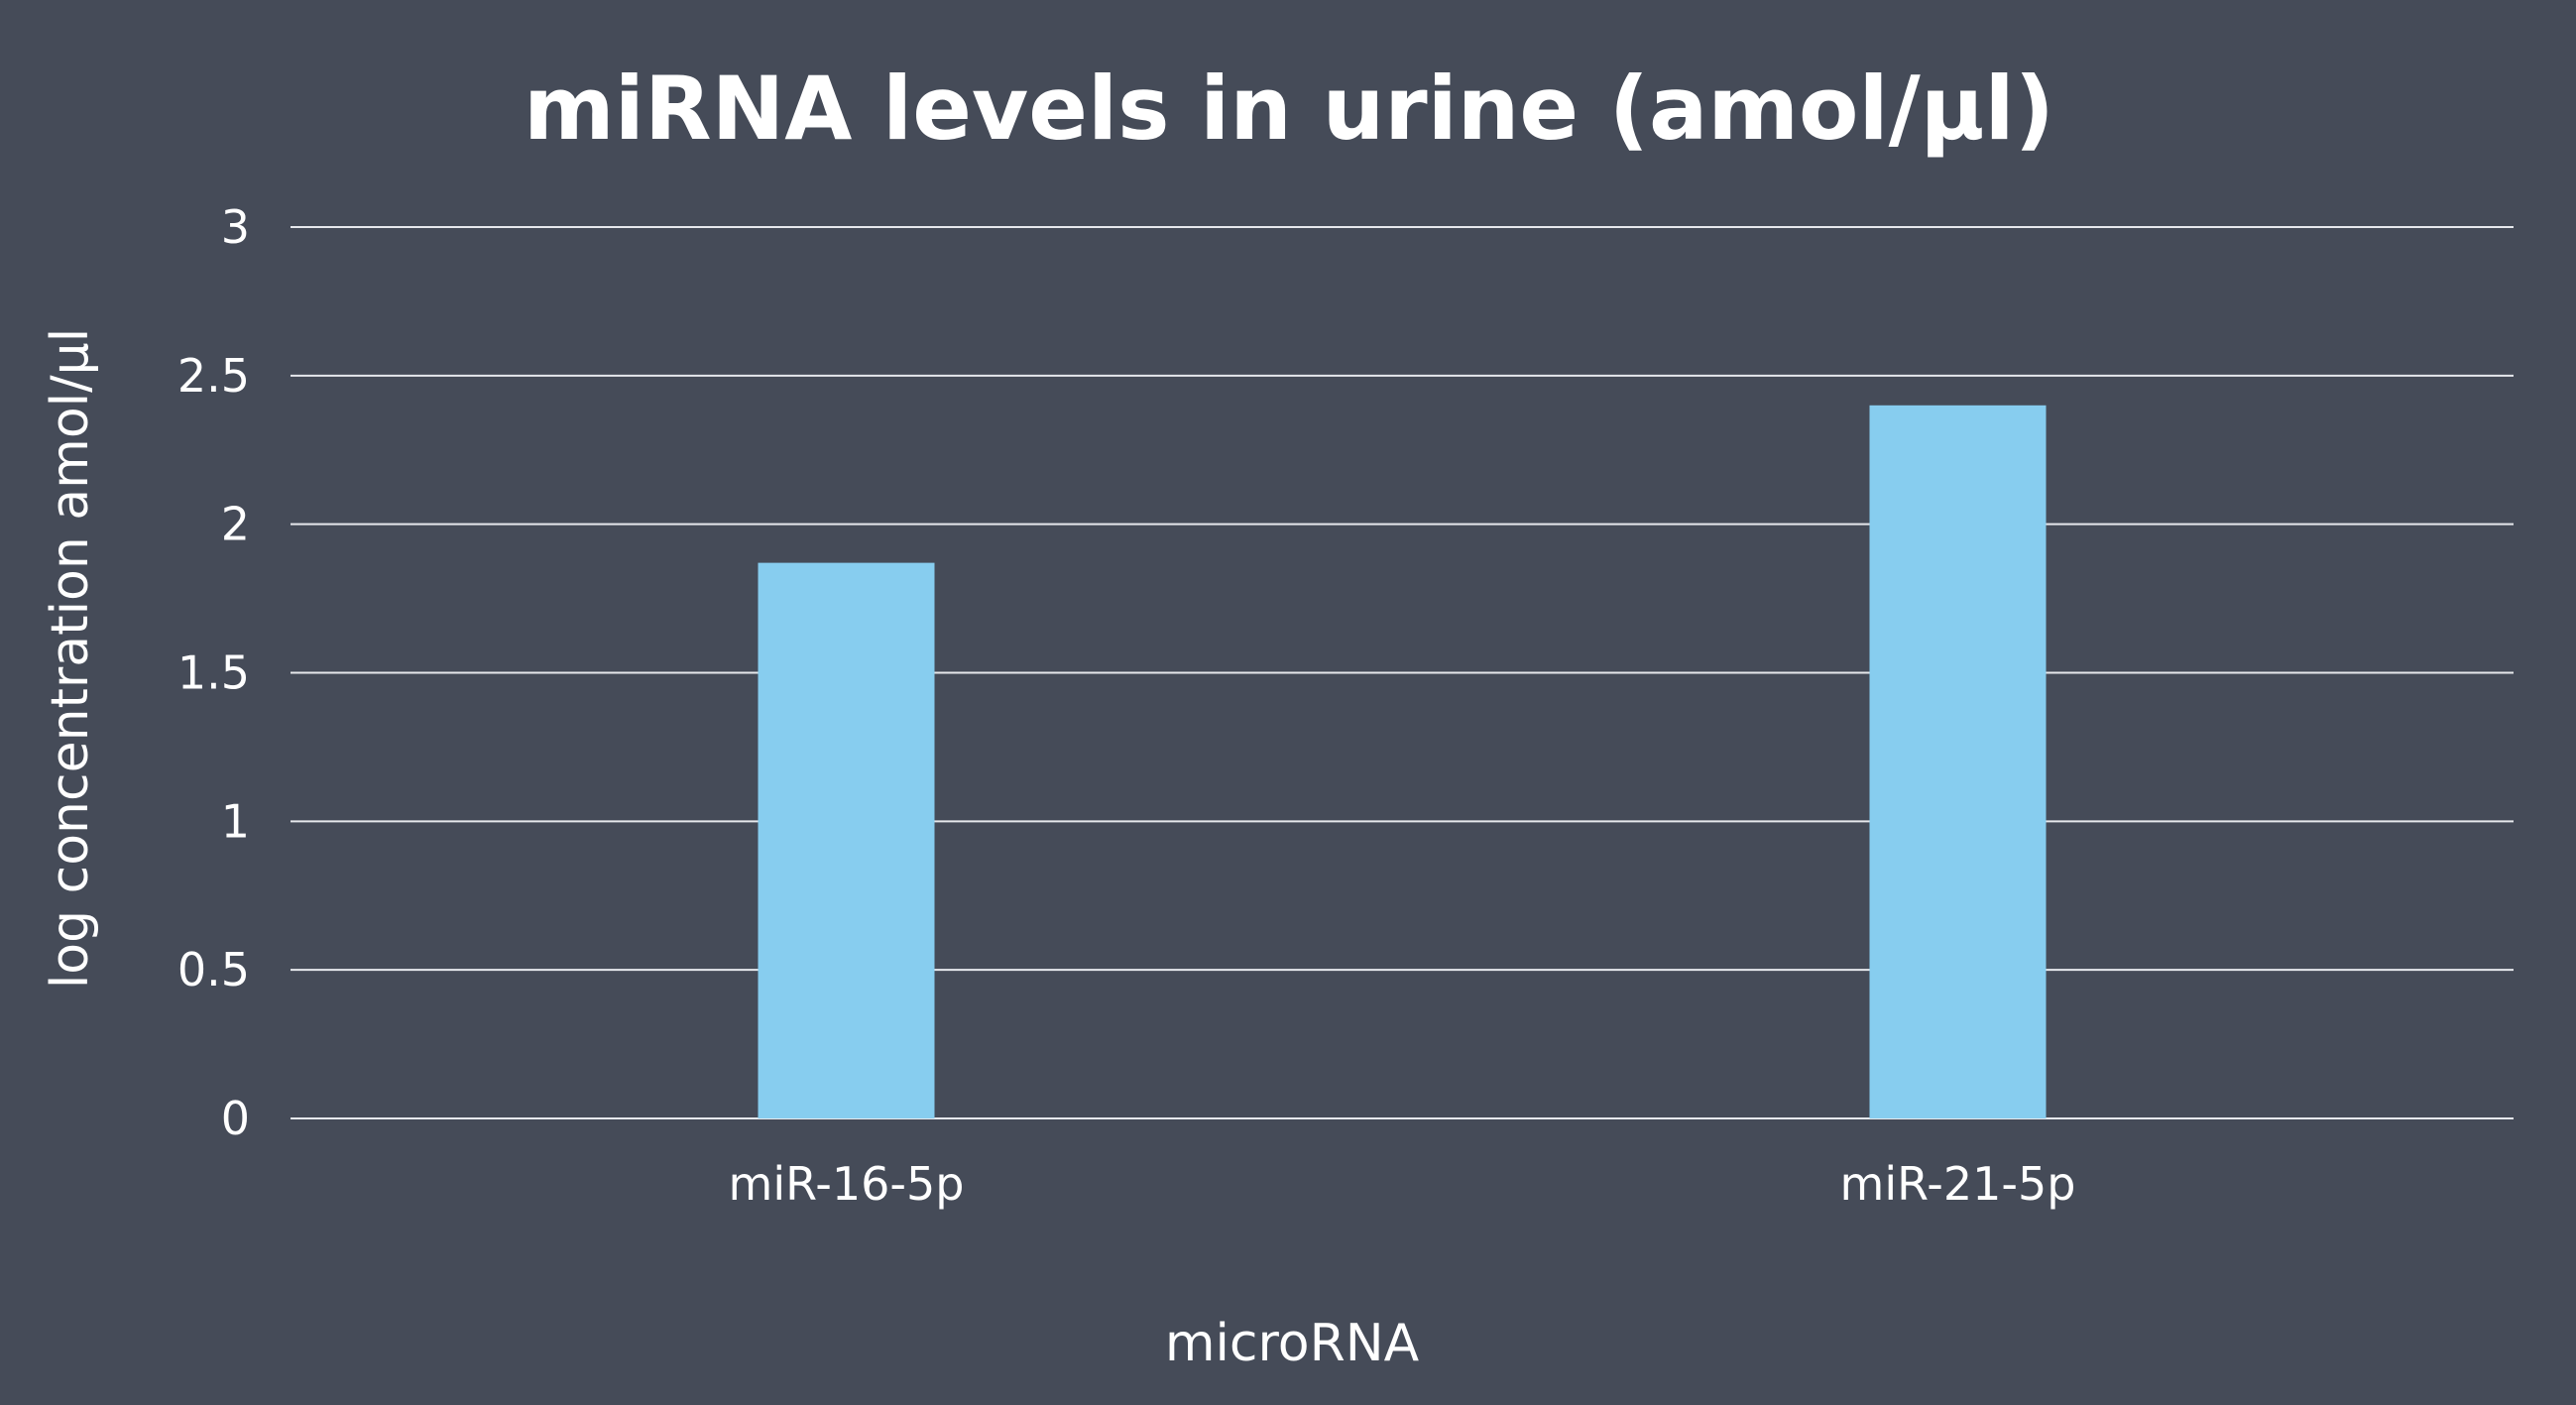 This screenshot has height=1405, width=2576. What do you see at coordinates (236, 1118) in the screenshot?
I see `y-tick-label: 0` at bounding box center [236, 1118].